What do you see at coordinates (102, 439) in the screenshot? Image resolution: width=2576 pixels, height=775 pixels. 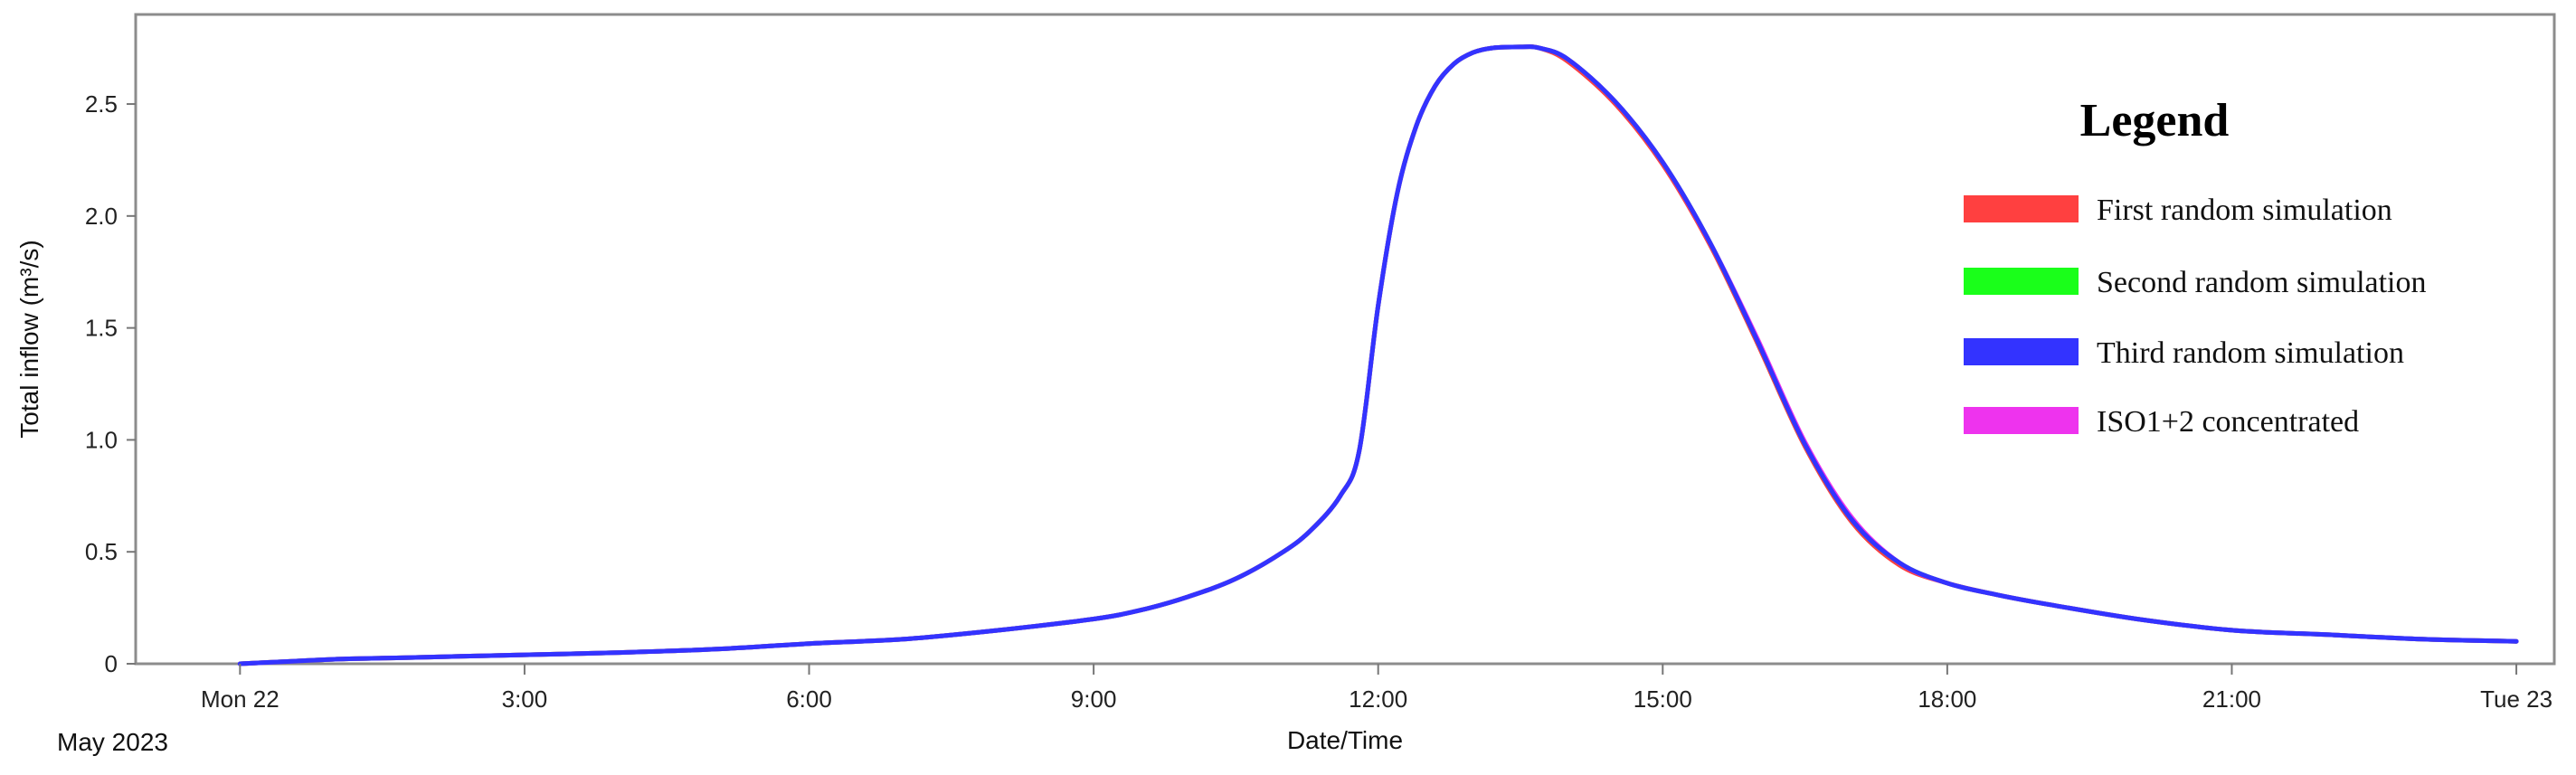 I see `y-tick-label: 1.0` at bounding box center [102, 439].